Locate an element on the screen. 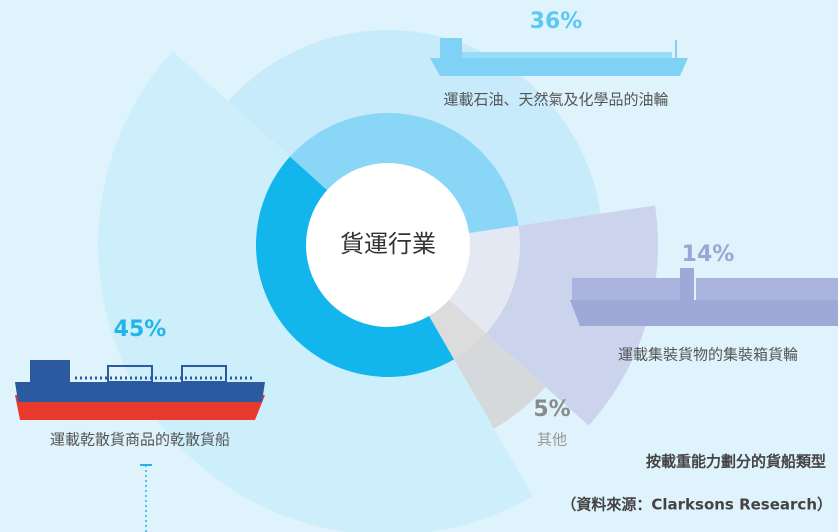 The width and height of the screenshot is (838, 532). source: （資料來源：Clarksons Research） is located at coordinates (696, 505).